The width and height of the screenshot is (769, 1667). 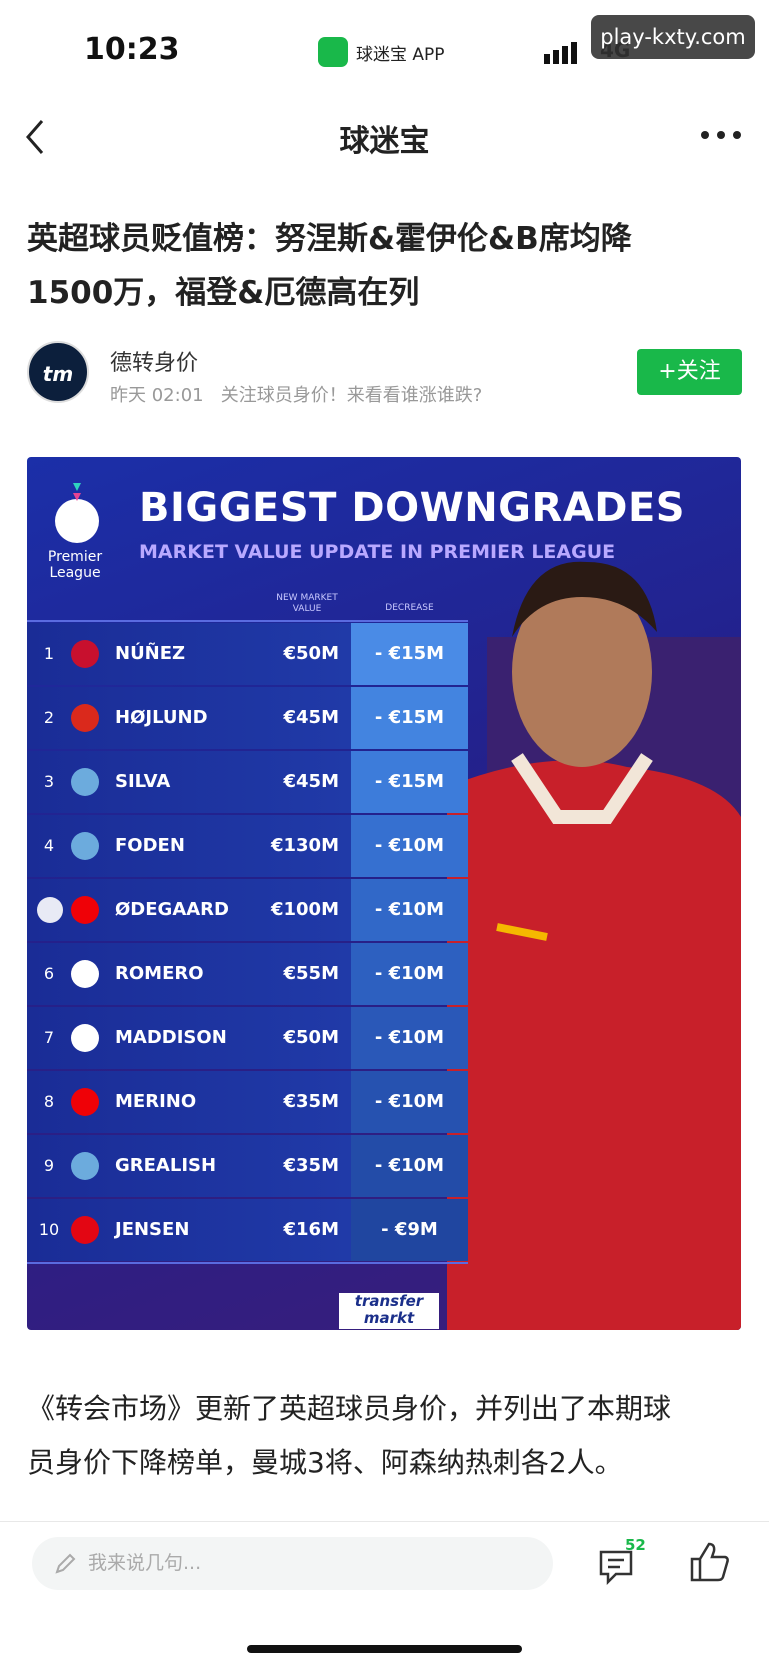 I want to click on player-name: GREALISH, so click(x=166, y=1165).